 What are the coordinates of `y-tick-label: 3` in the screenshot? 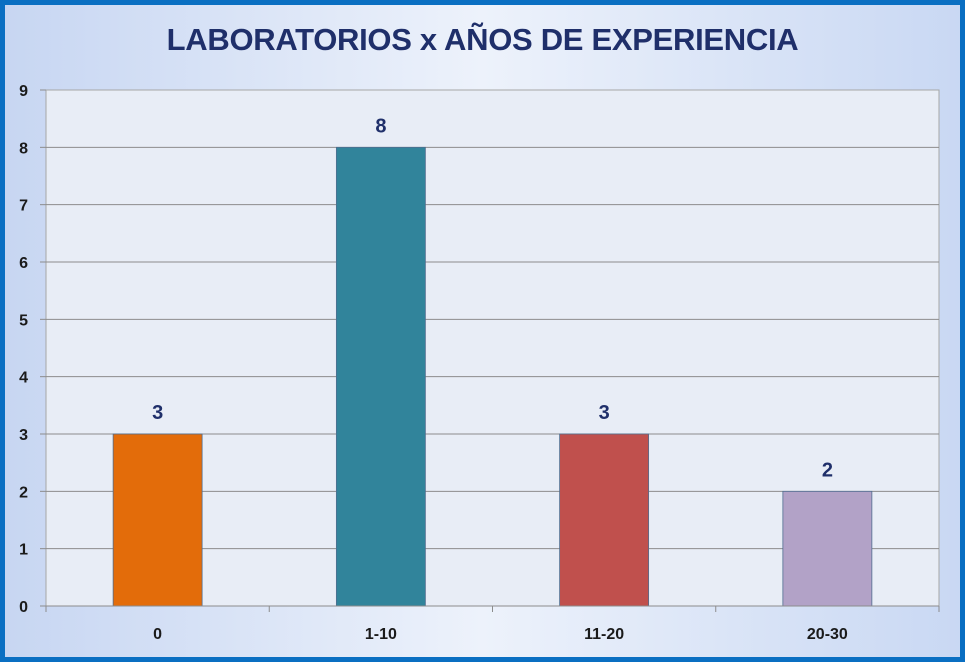 It's located at (23, 435).